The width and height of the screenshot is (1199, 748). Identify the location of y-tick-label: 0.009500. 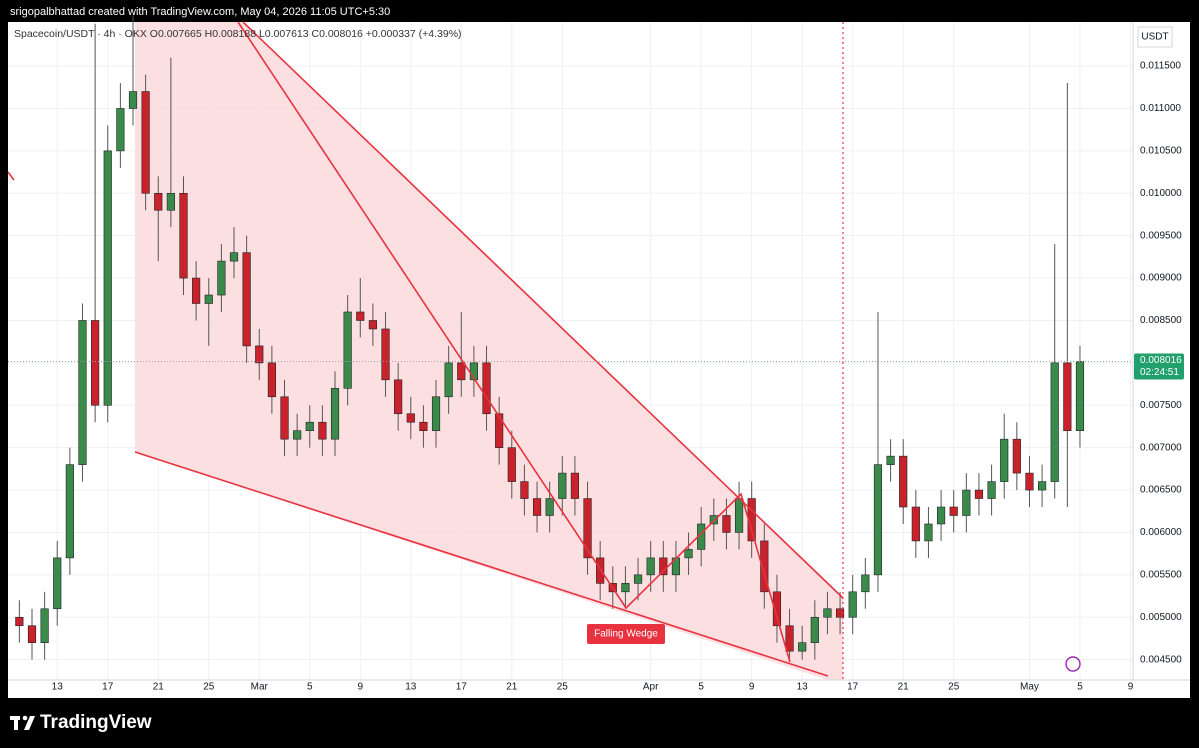
(1161, 235).